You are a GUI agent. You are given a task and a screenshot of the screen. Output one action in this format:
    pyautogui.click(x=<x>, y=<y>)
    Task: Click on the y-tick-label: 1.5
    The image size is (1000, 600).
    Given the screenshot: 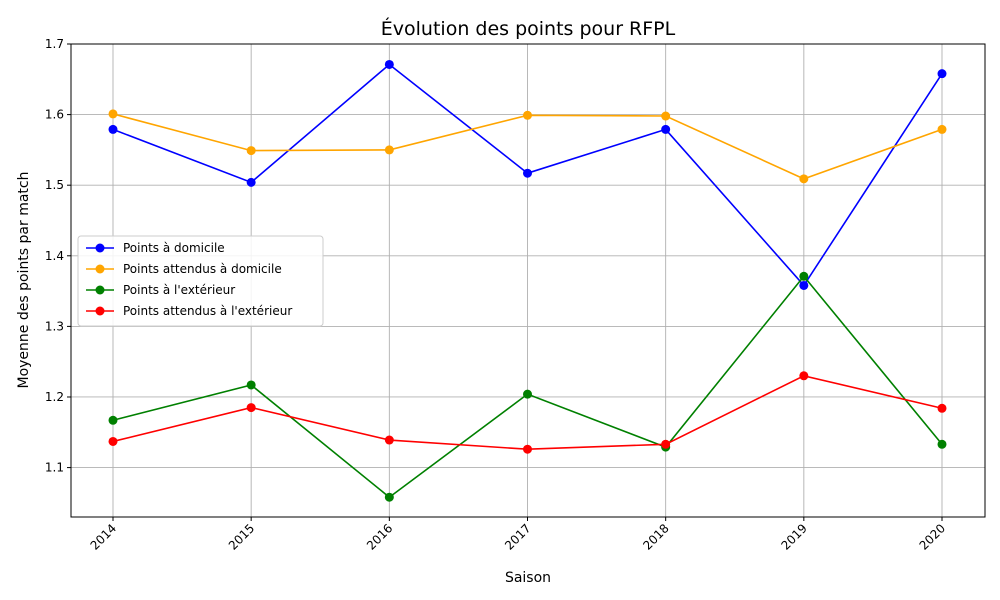 What is the action you would take?
    pyautogui.click(x=54, y=185)
    